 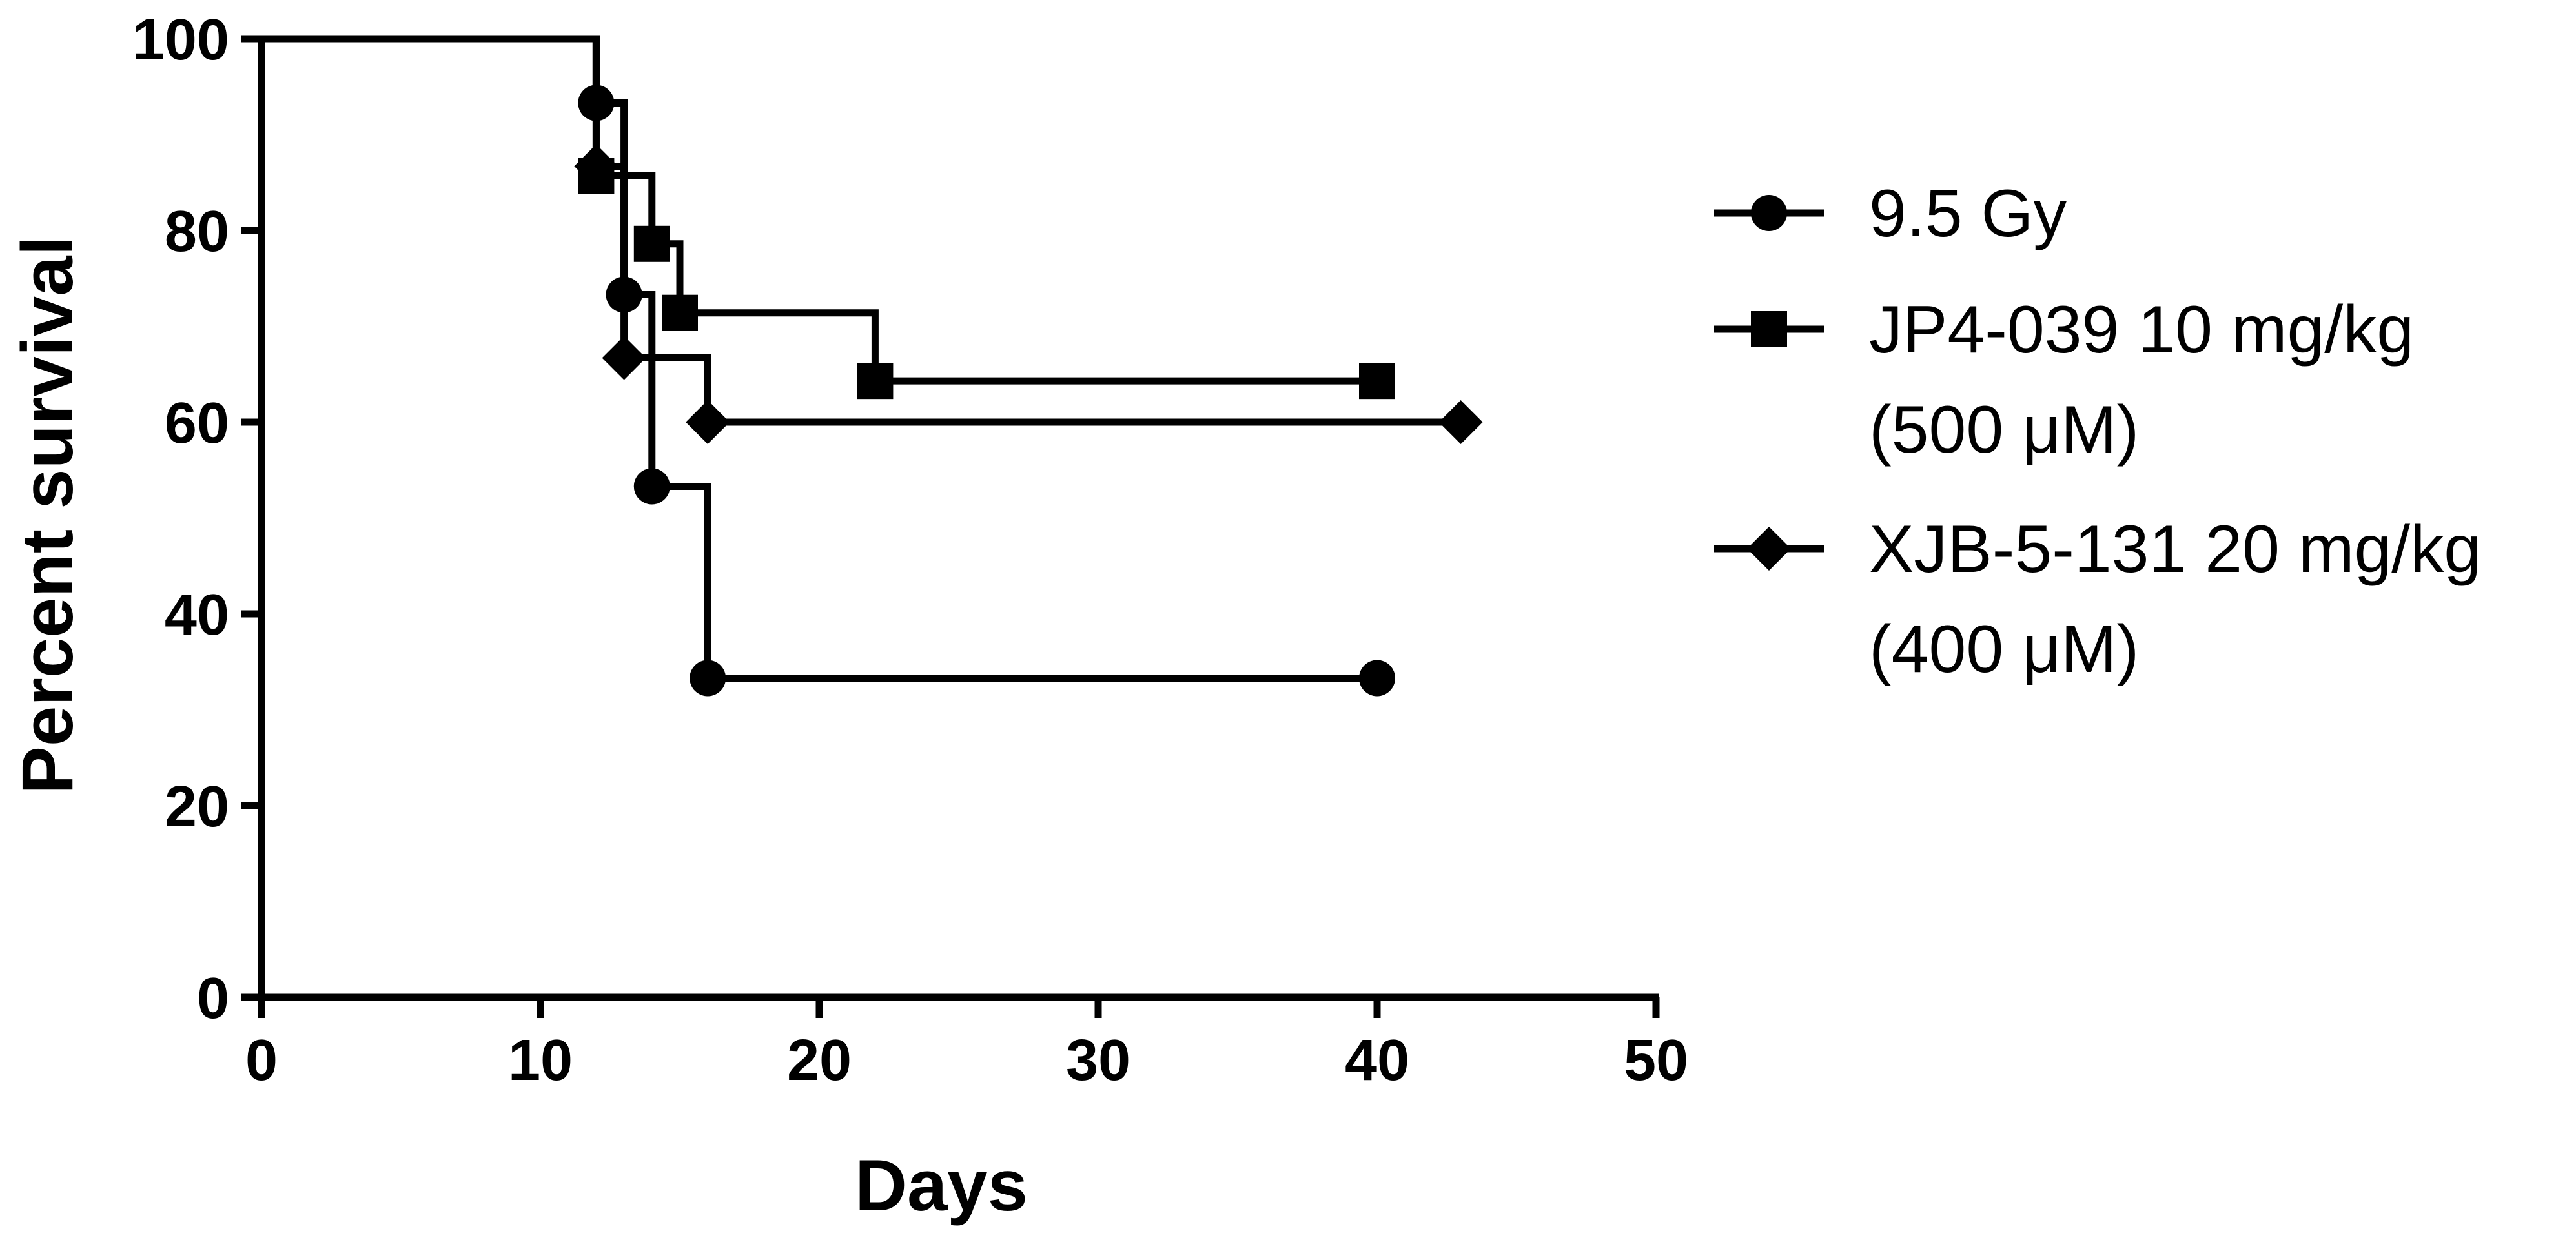 What do you see at coordinates (1656, 1060) in the screenshot?
I see `x-tick-label: 50` at bounding box center [1656, 1060].